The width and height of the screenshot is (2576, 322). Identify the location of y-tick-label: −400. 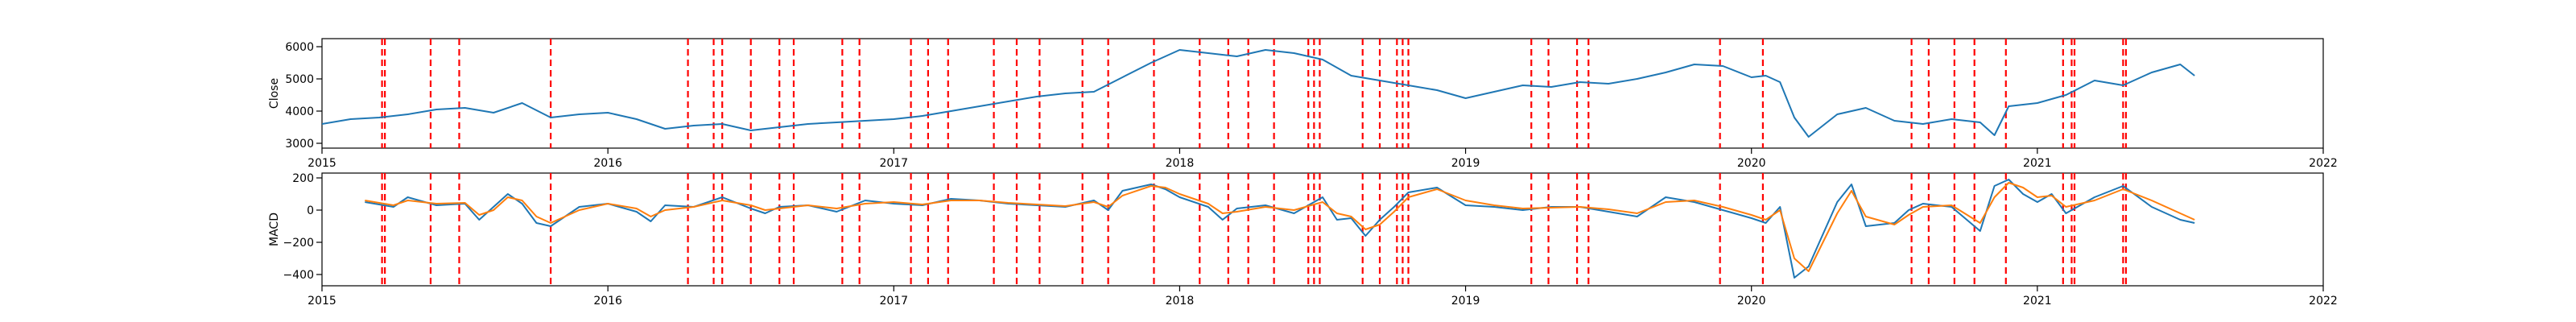
(298, 275).